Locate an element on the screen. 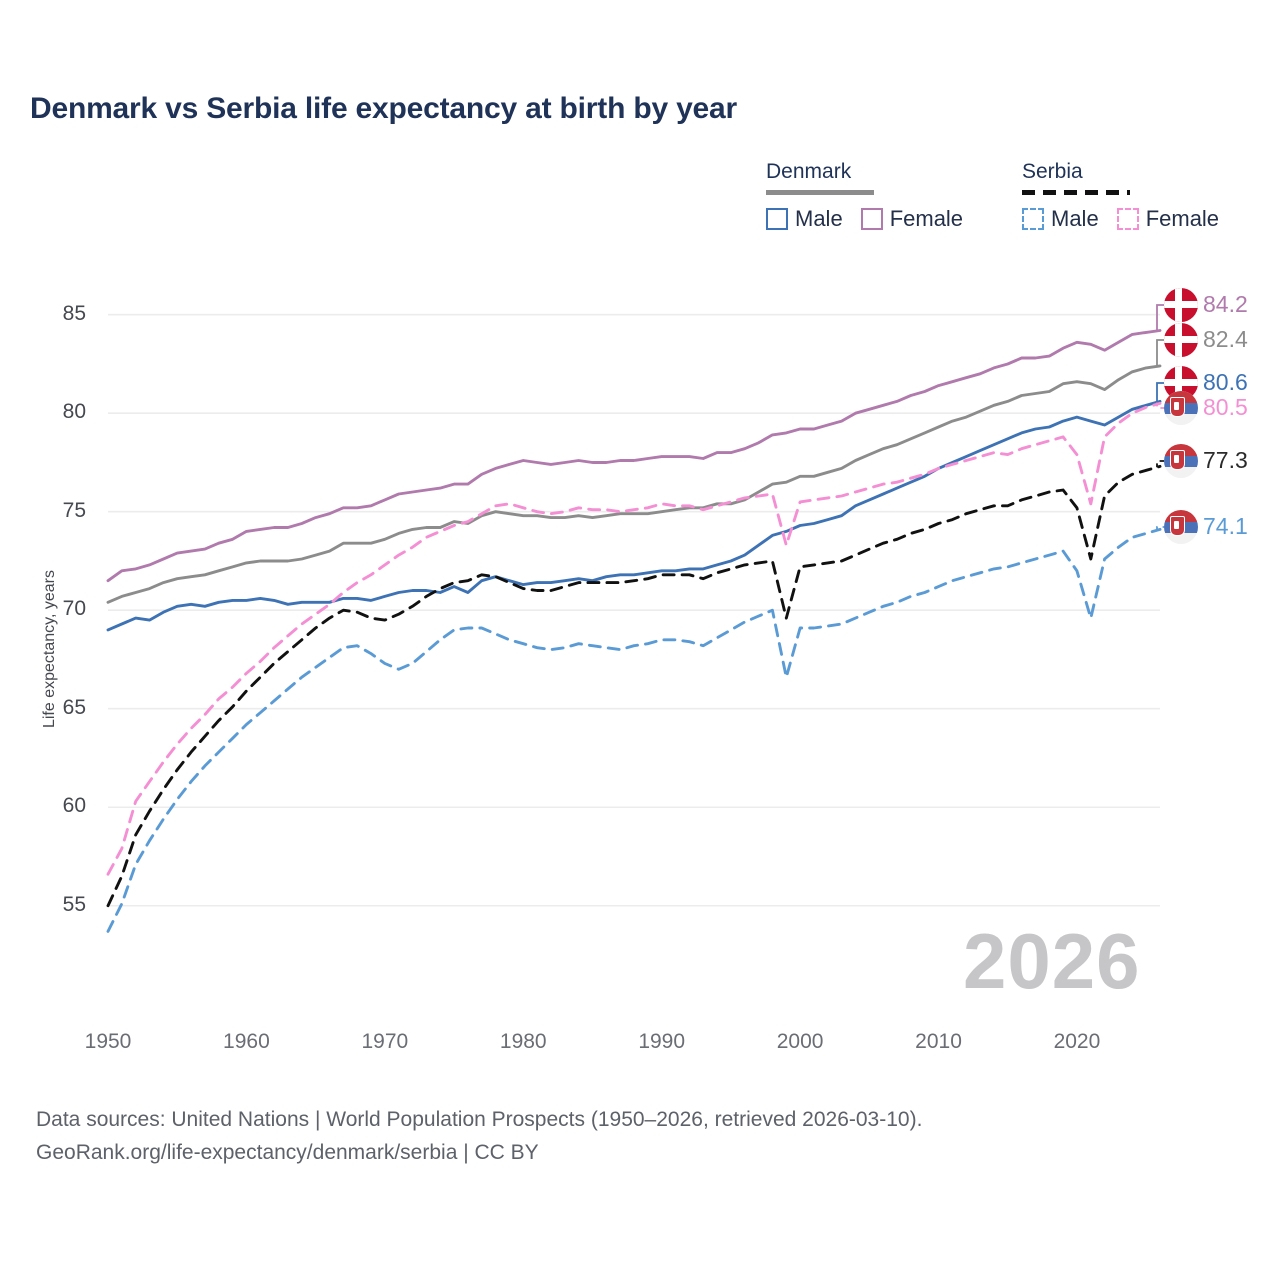 This screenshot has height=1280, width=1280. x-axis-tick: 1990 is located at coordinates (662, 1041).